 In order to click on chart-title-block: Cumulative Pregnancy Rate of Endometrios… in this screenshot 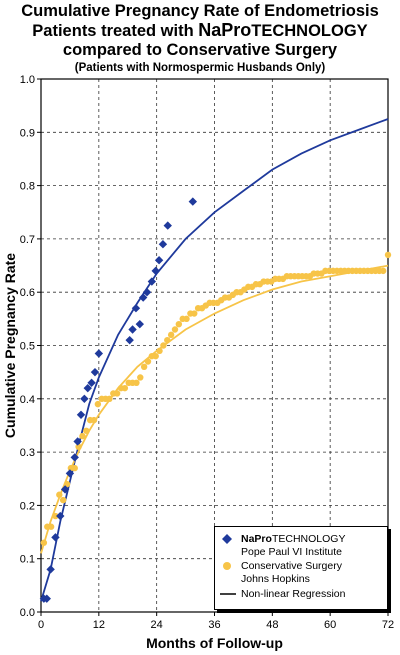, I will do `click(200, 38)`.